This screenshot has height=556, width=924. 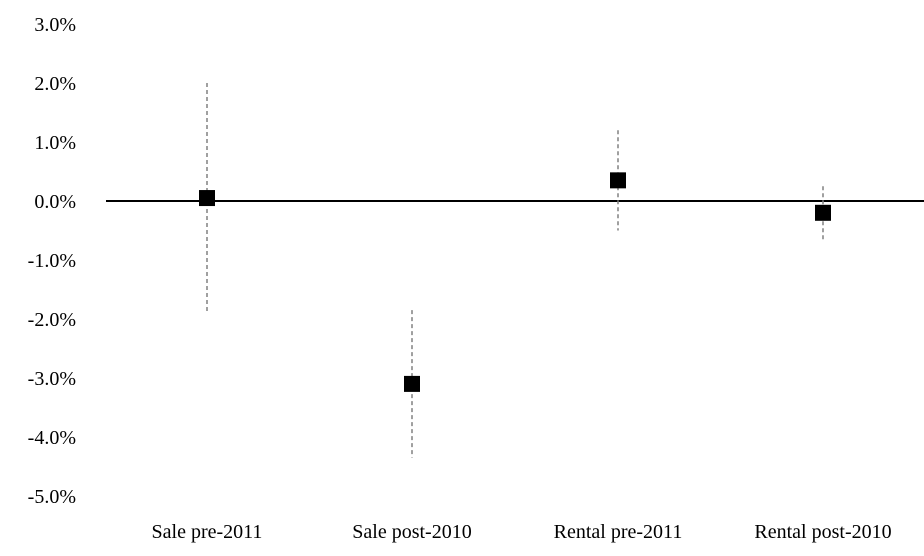 I want to click on y-tick-label: 3.0%, so click(x=55, y=25).